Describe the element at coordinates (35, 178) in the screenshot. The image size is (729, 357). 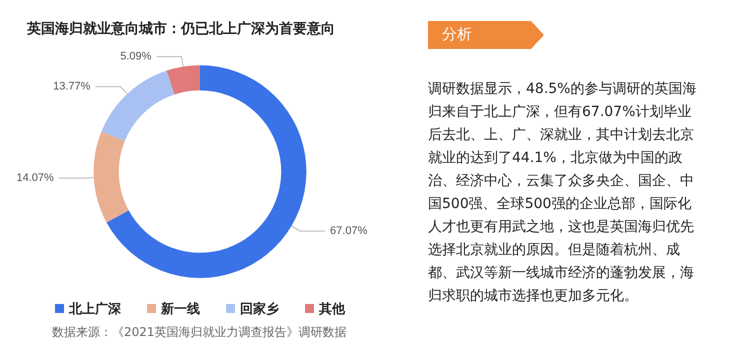
I see `data-label: 14.07%` at that location.